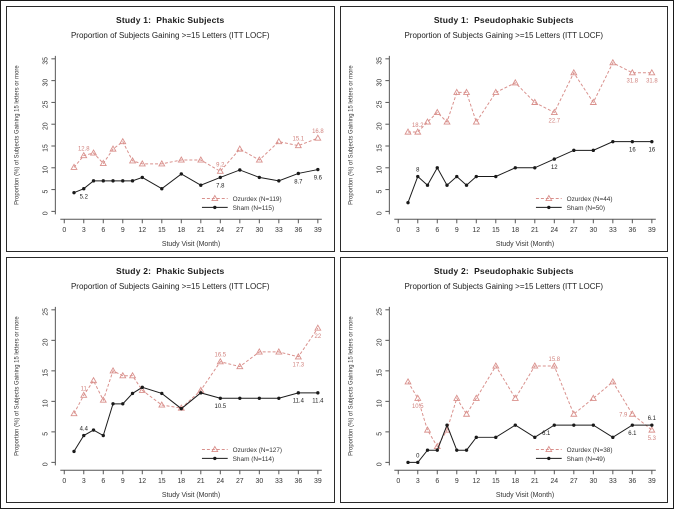 Image resolution: width=674 pixels, height=509 pixels. What do you see at coordinates (534, 230) in the screenshot?
I see `x-tick-label: 21` at bounding box center [534, 230].